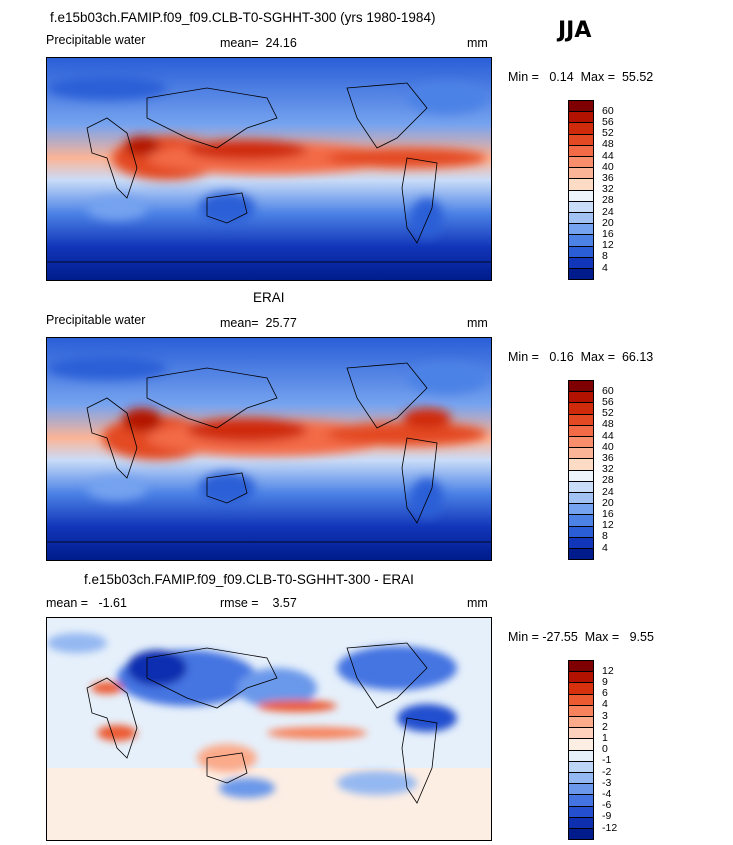 The height and width of the screenshot is (845, 733). I want to click on panel3-rmse: rmse = 3.57, so click(258, 603).